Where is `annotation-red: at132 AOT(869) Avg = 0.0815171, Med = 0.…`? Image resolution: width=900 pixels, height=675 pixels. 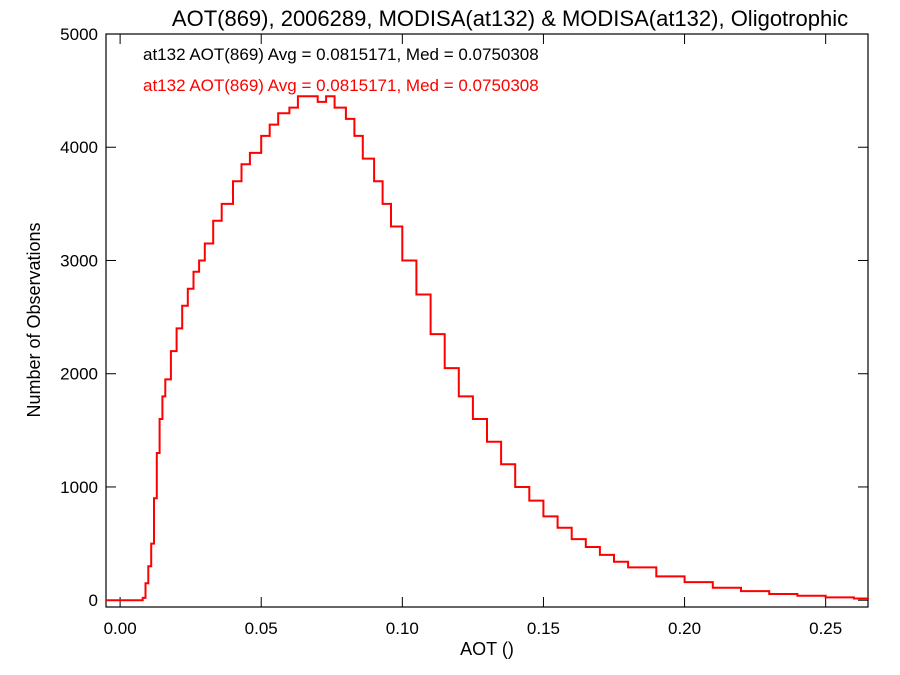 annotation-red: at132 AOT(869) Avg = 0.0815171, Med = 0.… is located at coordinates (341, 85).